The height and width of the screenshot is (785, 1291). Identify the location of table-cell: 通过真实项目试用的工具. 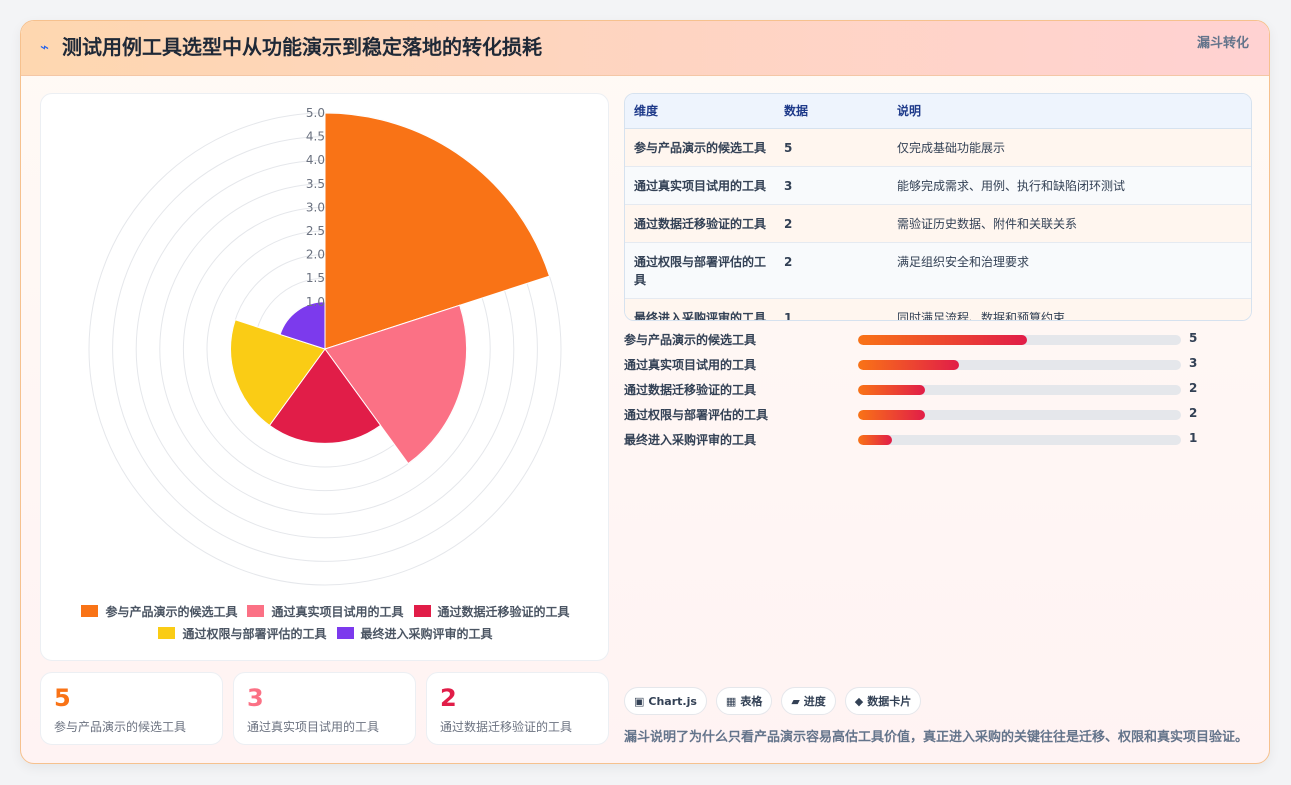
(700, 185).